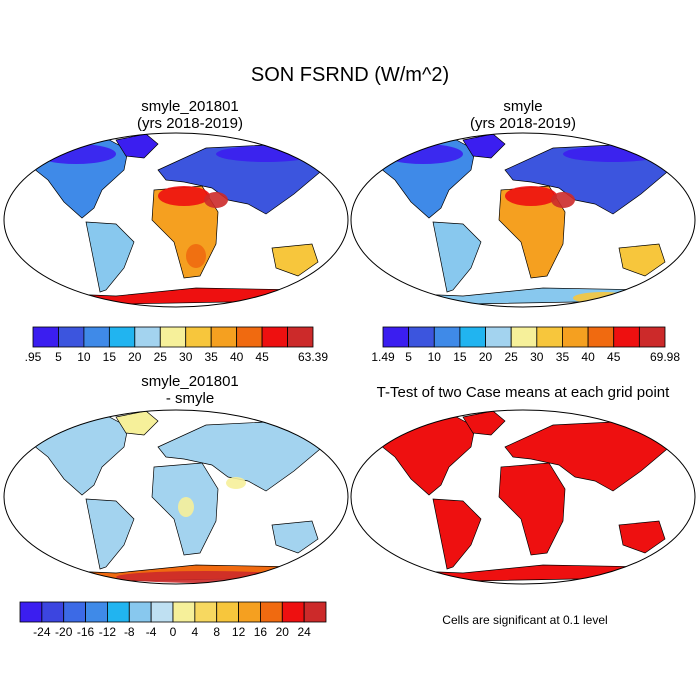  What do you see at coordinates (190, 123) in the screenshot?
I see `panel1-title-line2: (yrs 2018-2019)` at bounding box center [190, 123].